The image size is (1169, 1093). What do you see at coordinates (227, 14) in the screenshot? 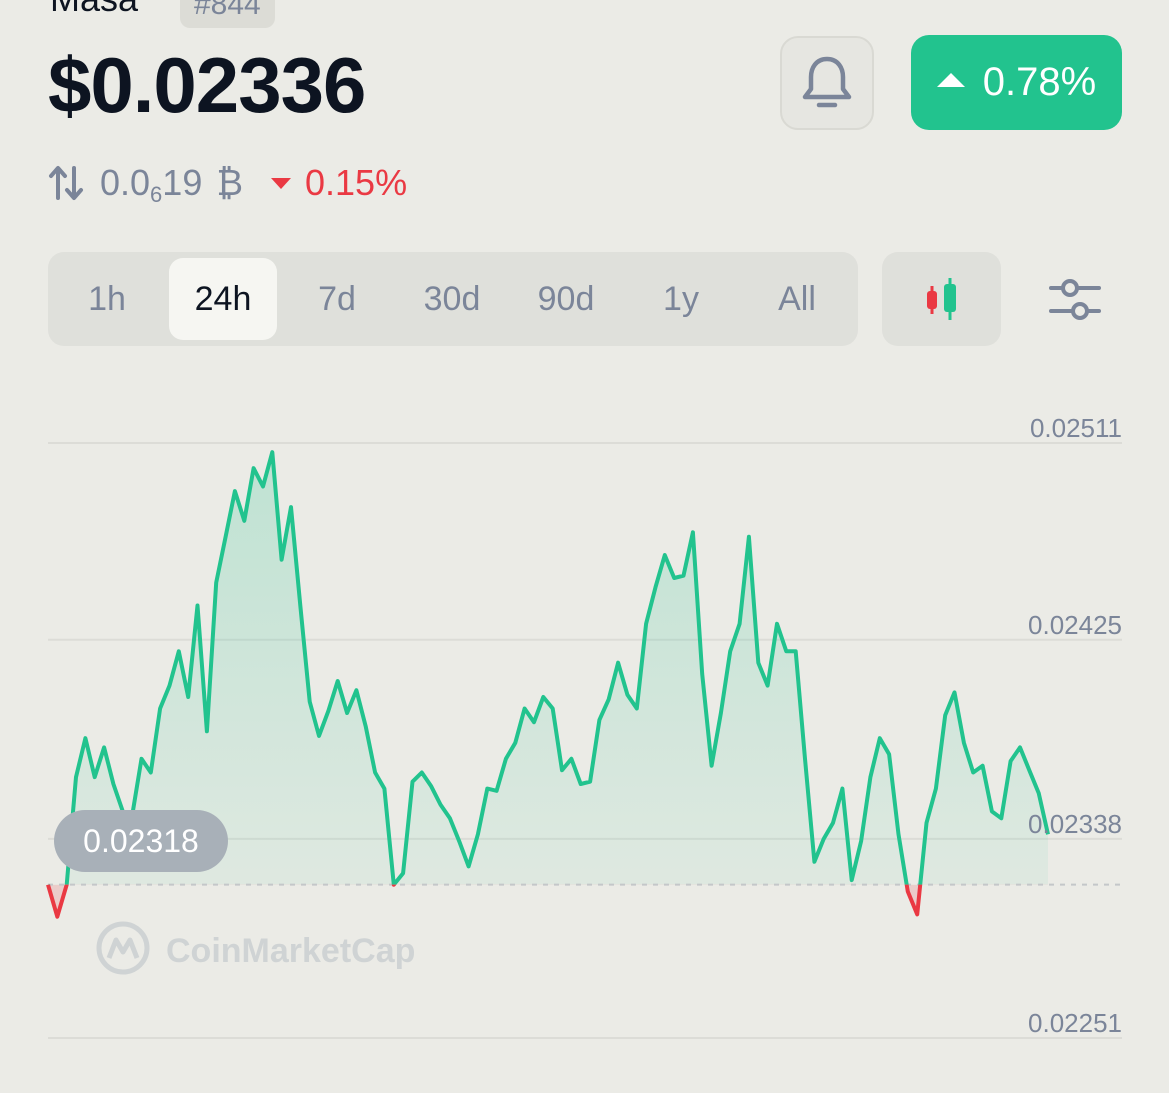
I see `rank-badge: #844` at bounding box center [227, 14].